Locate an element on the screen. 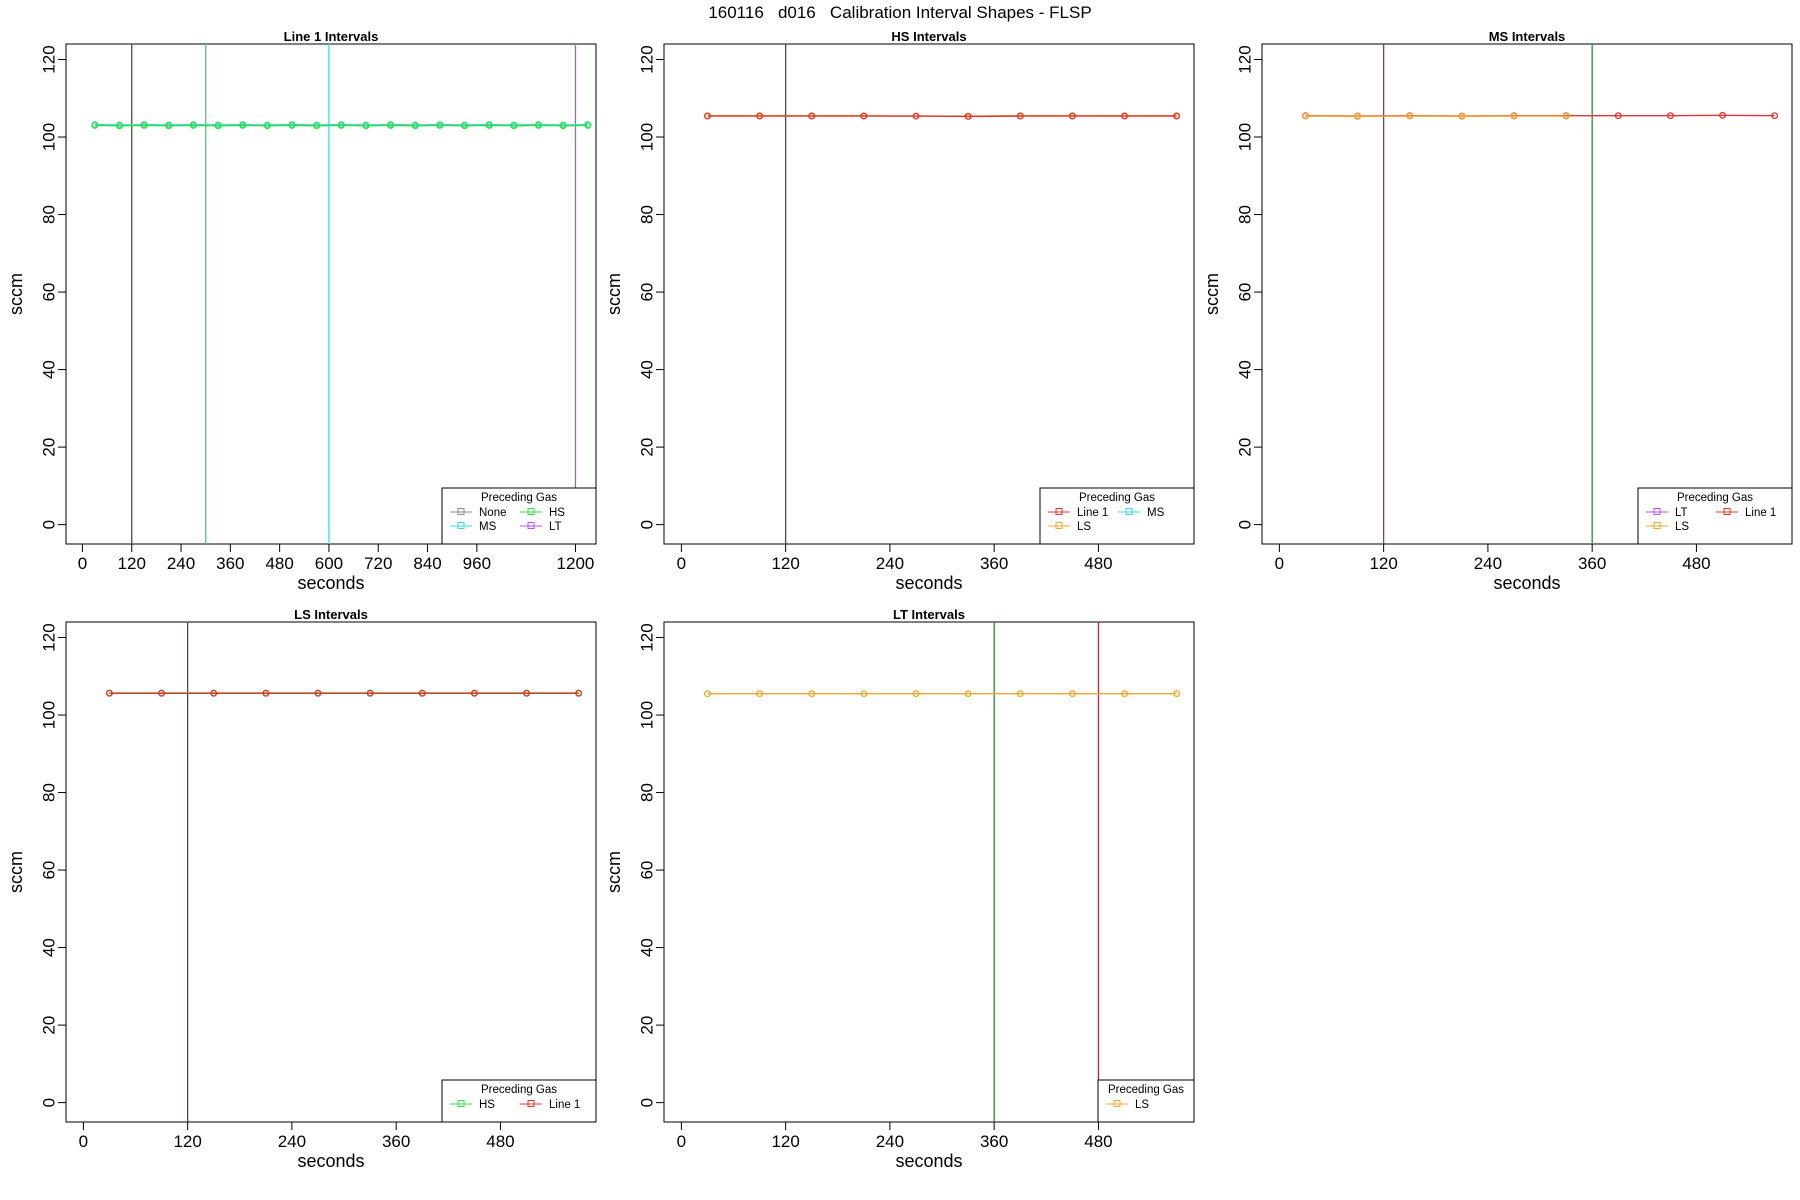 The width and height of the screenshot is (1800, 1200). series-hs is located at coordinates (341, 125).